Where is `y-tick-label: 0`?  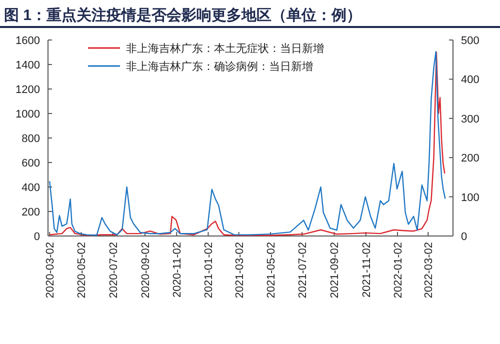 y-tick-label: 0 is located at coordinates (37, 237).